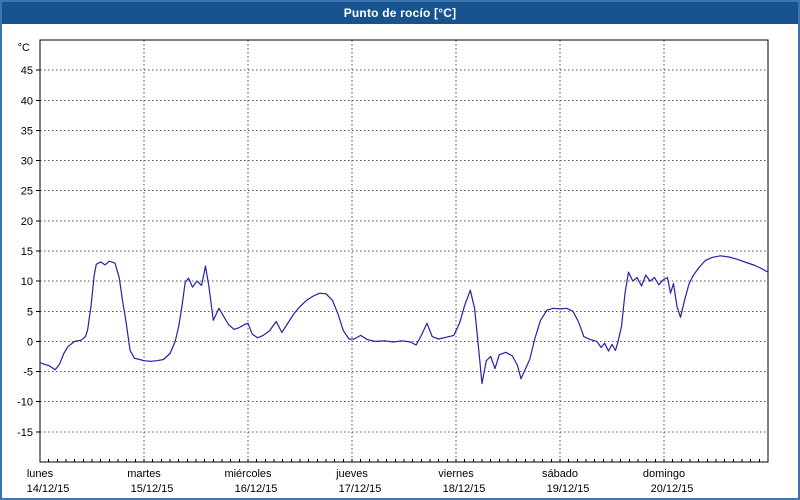 This screenshot has width=800, height=500. I want to click on y-tick-label: 40, so click(27, 101).